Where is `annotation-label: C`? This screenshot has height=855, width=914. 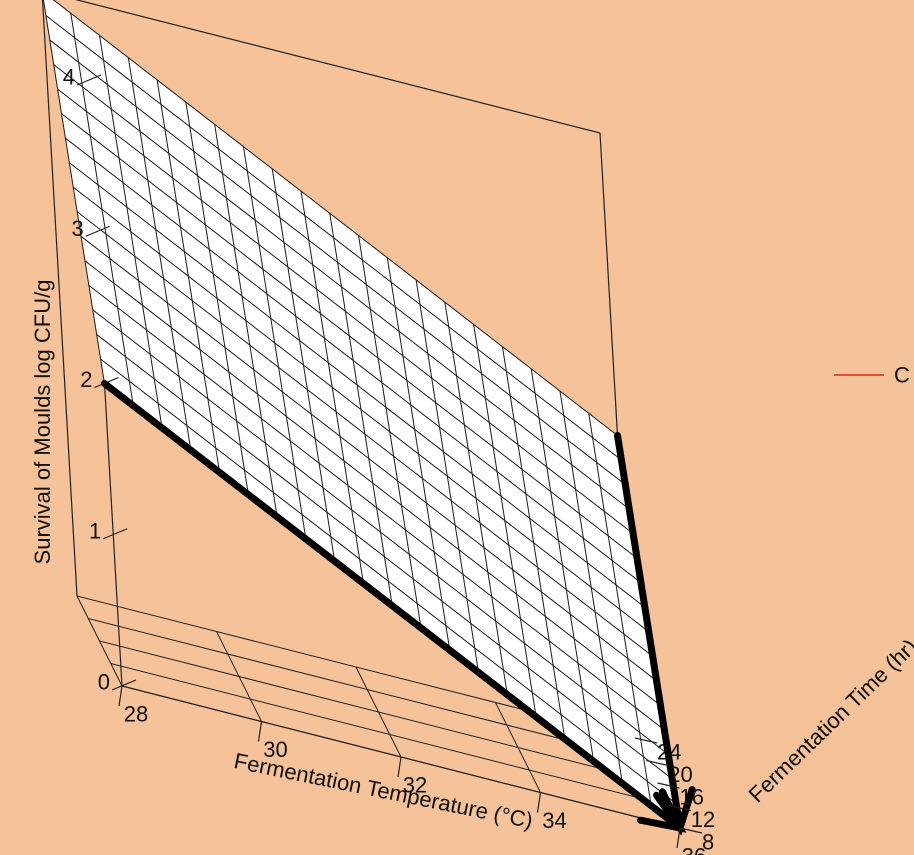
annotation-label: C is located at coordinates (902, 375).